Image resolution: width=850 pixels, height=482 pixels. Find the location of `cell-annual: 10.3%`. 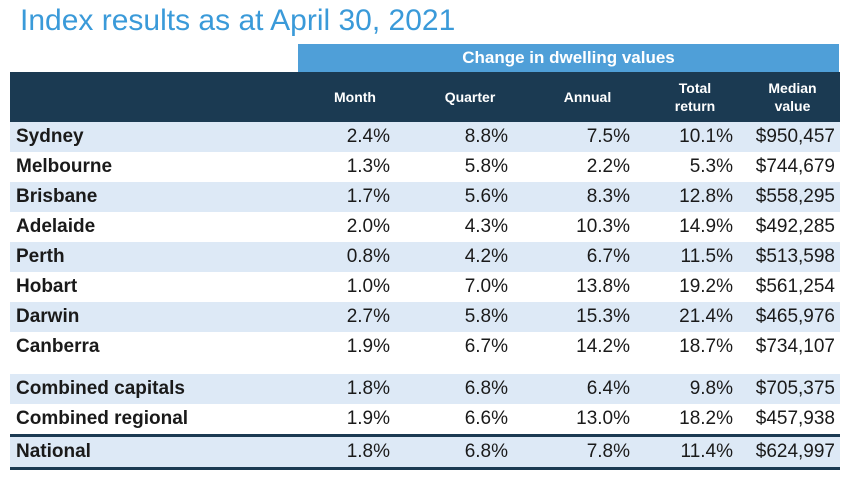

cell-annual: 10.3% is located at coordinates (603, 226).